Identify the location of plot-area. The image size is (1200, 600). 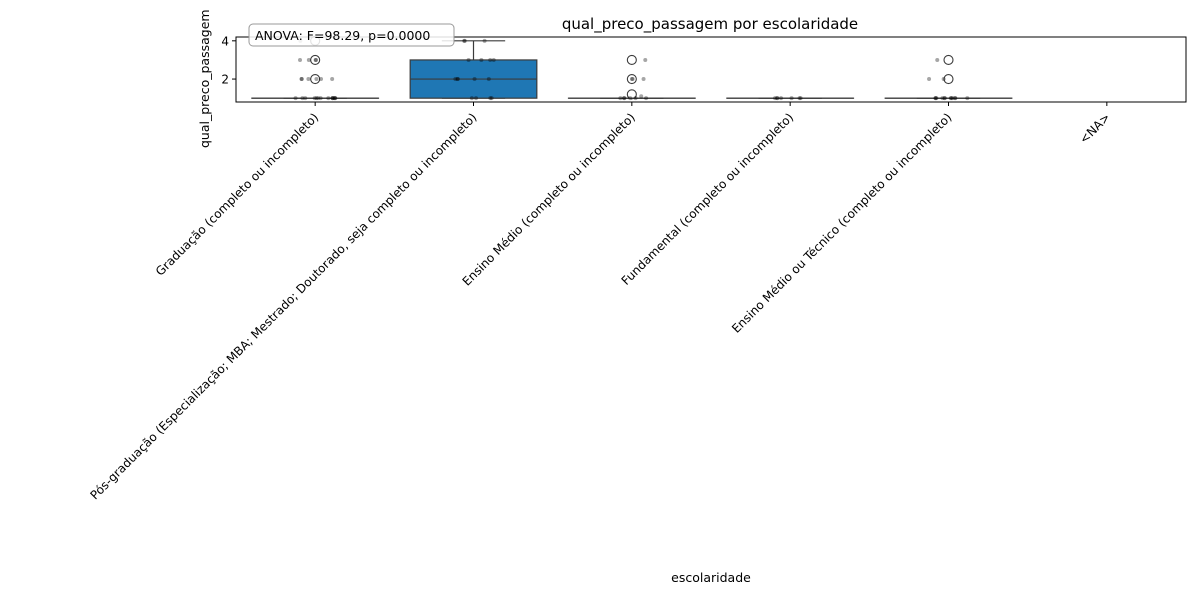
(632, 68).